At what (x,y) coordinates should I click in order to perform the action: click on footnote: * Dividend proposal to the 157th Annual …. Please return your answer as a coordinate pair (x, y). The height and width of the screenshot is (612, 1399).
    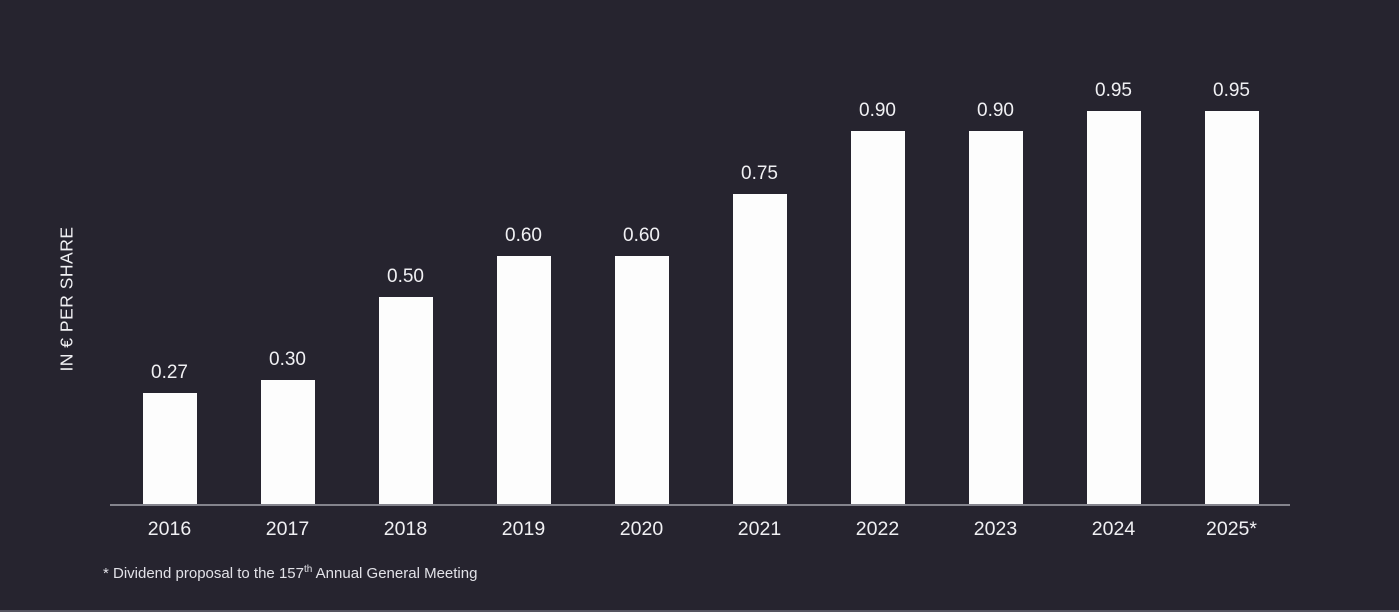
    Looking at the image, I should click on (290, 573).